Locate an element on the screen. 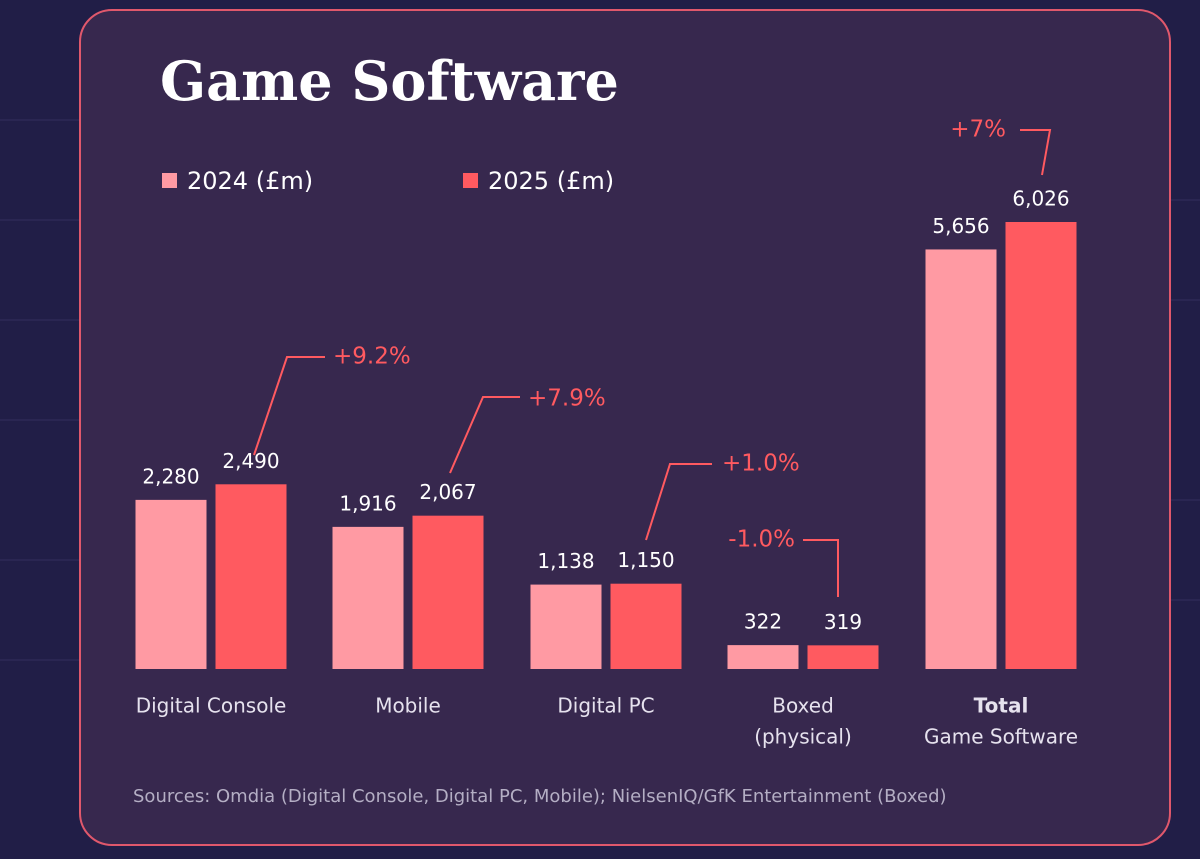  value-label: 1,150 is located at coordinates (645, 560).